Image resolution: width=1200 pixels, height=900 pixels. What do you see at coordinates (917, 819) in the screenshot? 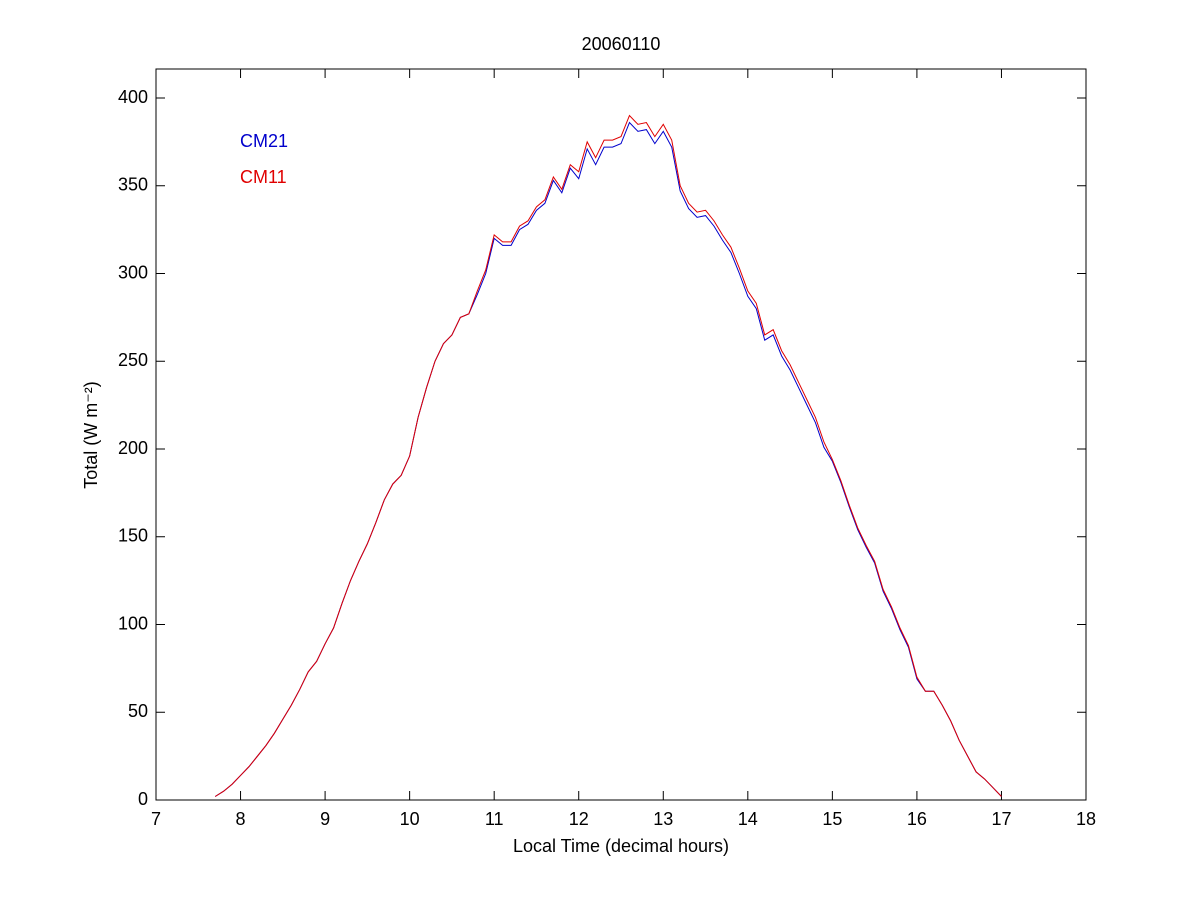
I see `x-tick-label: 16` at bounding box center [917, 819].